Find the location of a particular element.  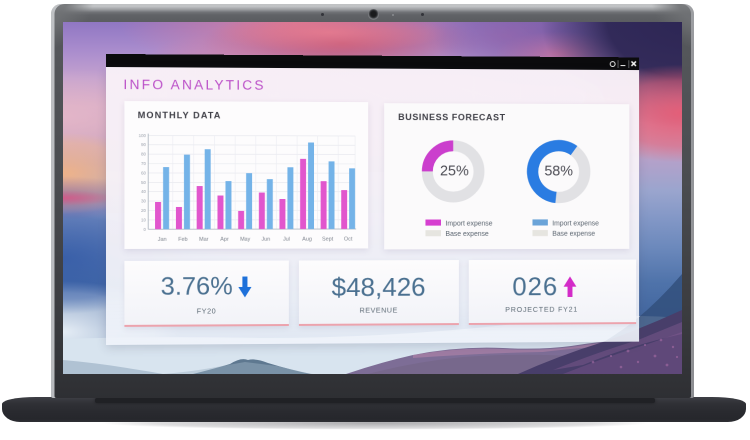

svg-text: 0 is located at coordinates (144, 229).